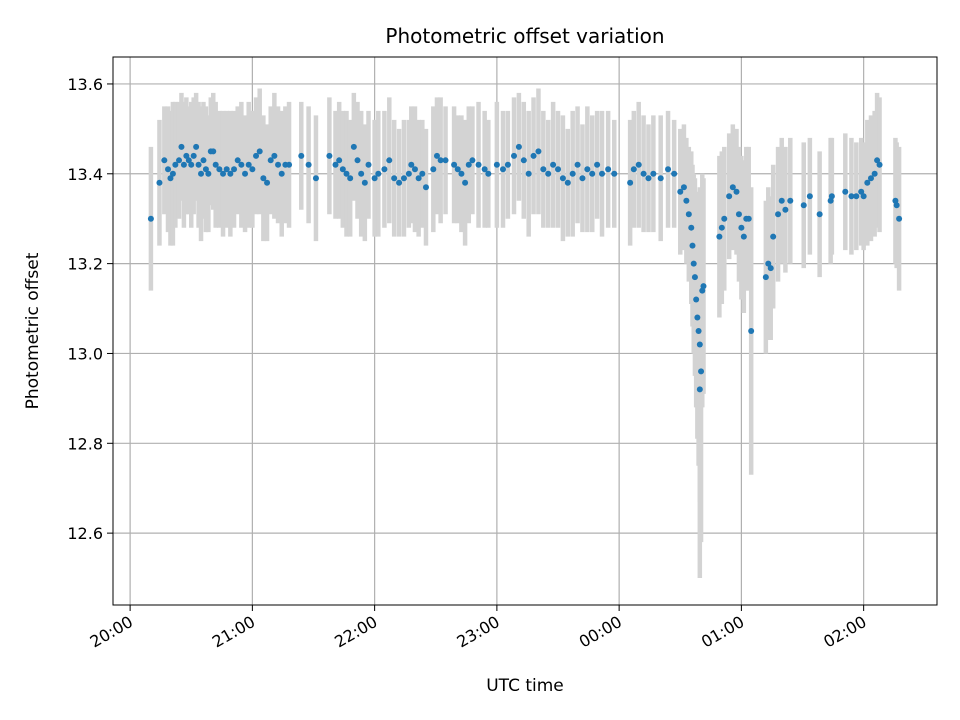 Image resolution: width=960 pixels, height=720 pixels. I want to click on y-tick-label: 12.6, so click(85, 533).